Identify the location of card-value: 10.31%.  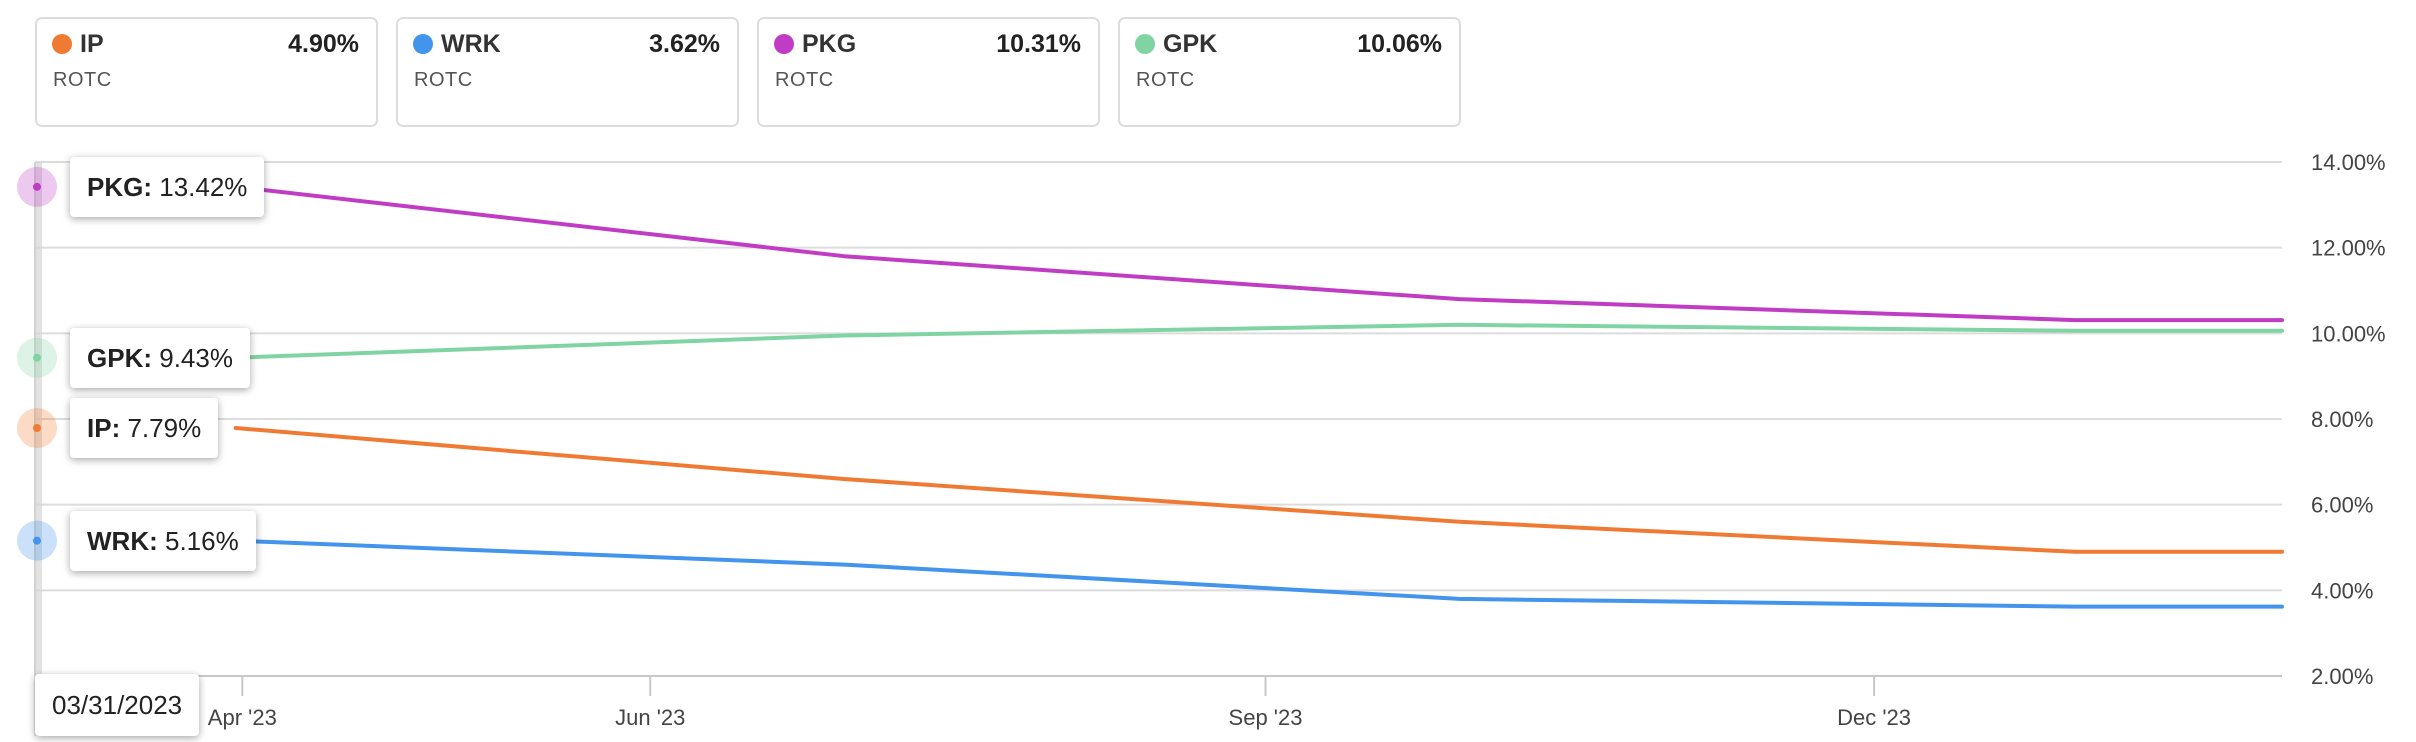
(1038, 44).